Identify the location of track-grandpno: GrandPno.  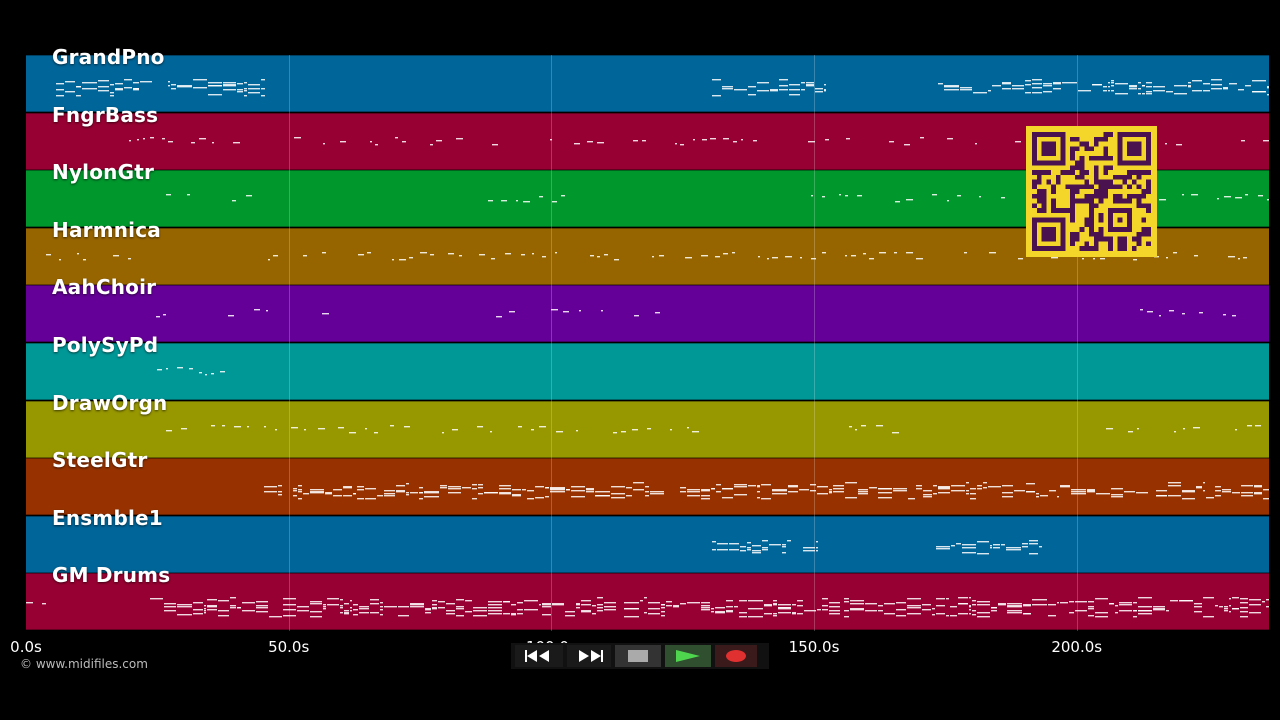
(647, 78).